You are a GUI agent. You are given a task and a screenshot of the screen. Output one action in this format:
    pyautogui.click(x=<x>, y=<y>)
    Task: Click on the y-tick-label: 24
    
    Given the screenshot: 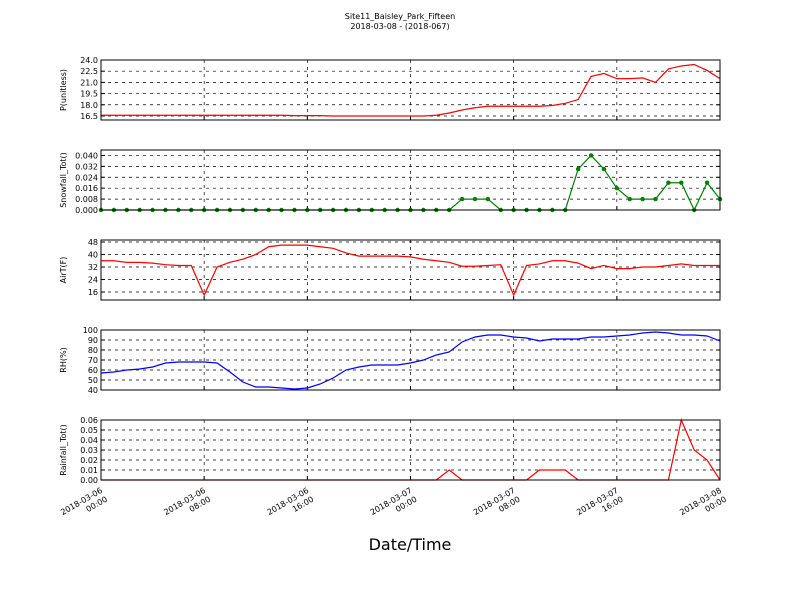 What is the action you would take?
    pyautogui.click(x=93, y=280)
    